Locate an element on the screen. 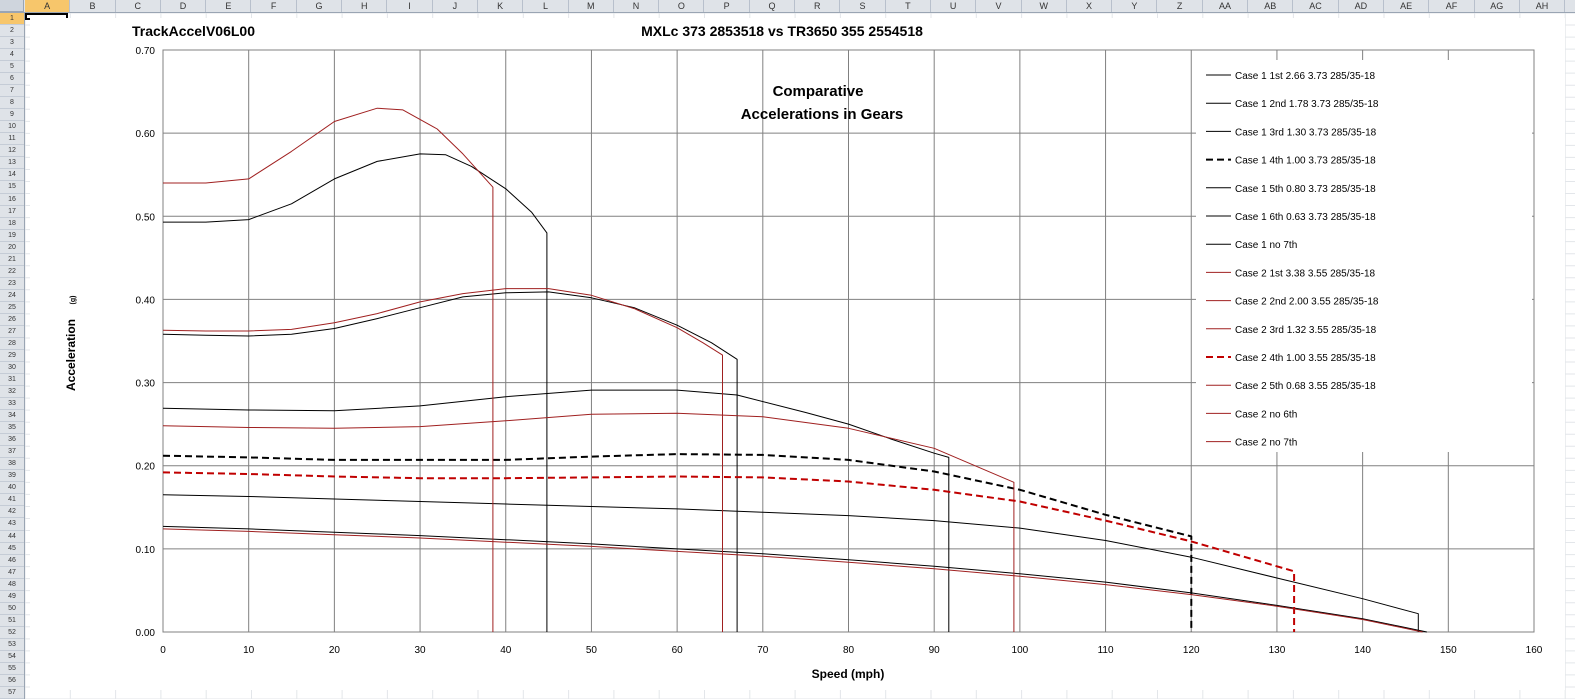 The width and height of the screenshot is (1575, 699). row-header-46: 46 is located at coordinates (12, 561).